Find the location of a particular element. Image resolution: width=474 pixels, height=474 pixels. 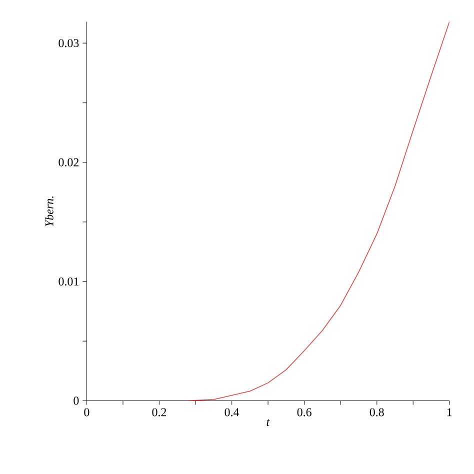

x-tick-label: 1 is located at coordinates (449, 412).